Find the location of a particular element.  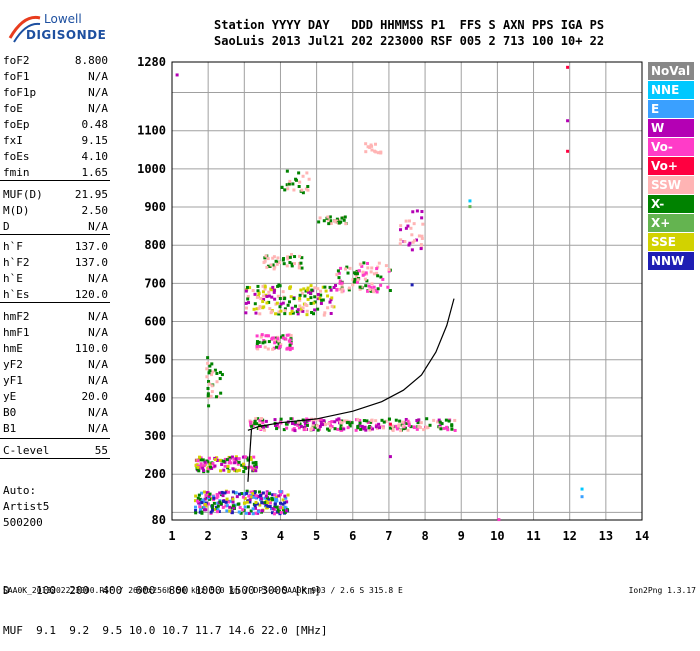

y-tick-label: 600 is located at coordinates (155, 322).